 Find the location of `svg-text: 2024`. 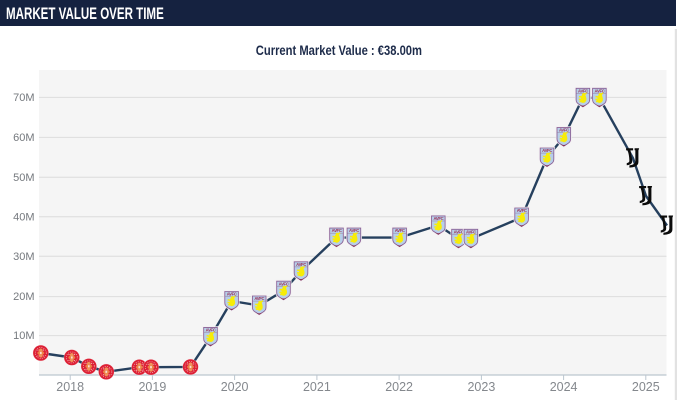

svg-text: 2024 is located at coordinates (564, 387).